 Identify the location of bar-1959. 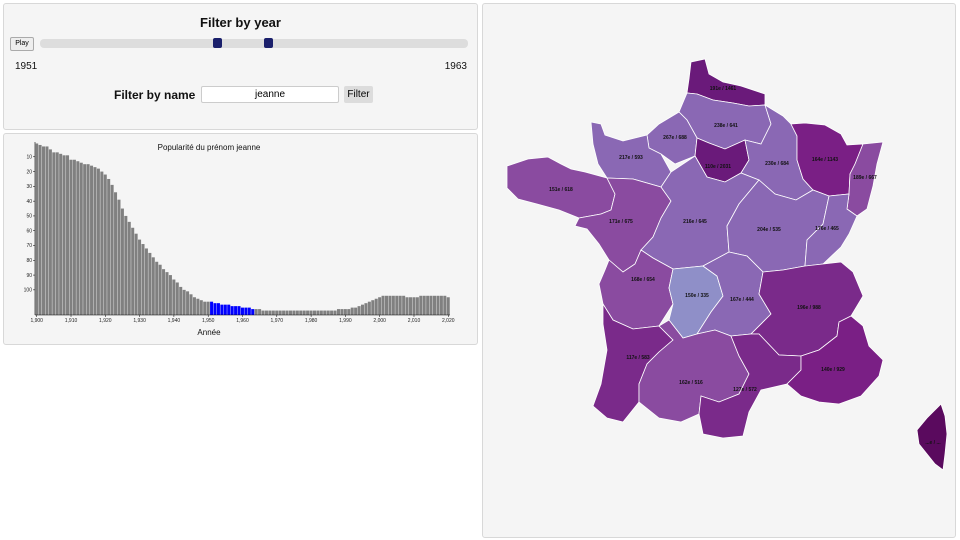
(239, 310).